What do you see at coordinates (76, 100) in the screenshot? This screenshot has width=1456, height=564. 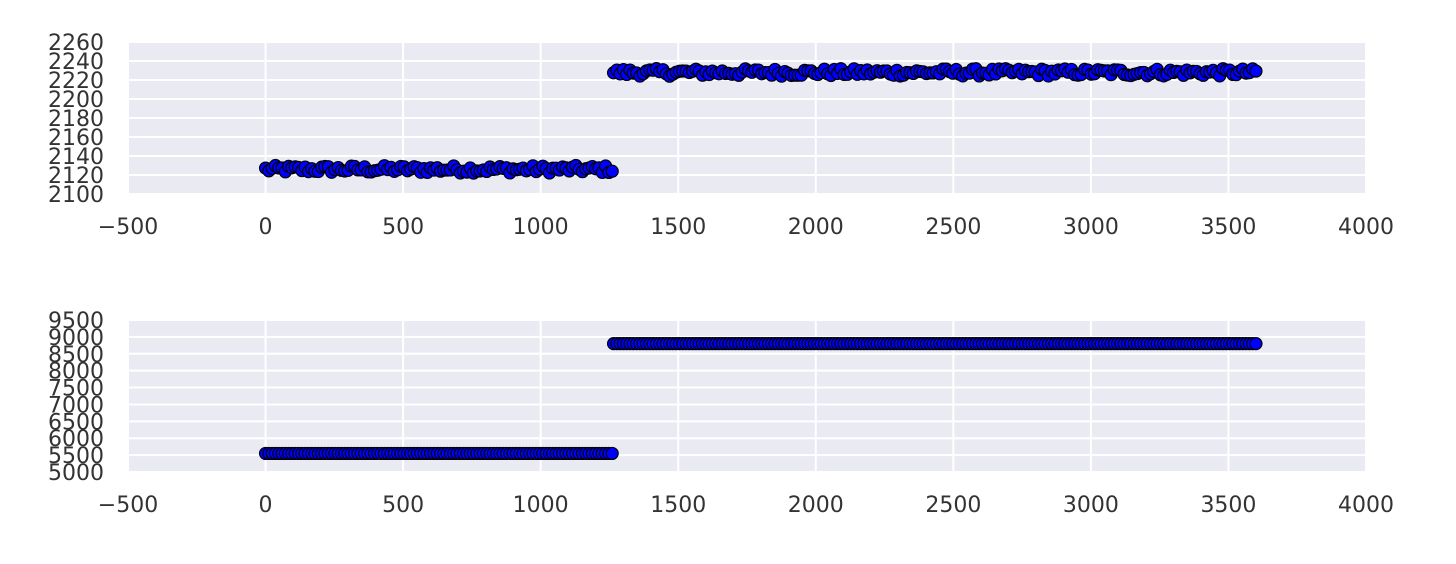 I see `top-y-tick-label: 2200` at bounding box center [76, 100].